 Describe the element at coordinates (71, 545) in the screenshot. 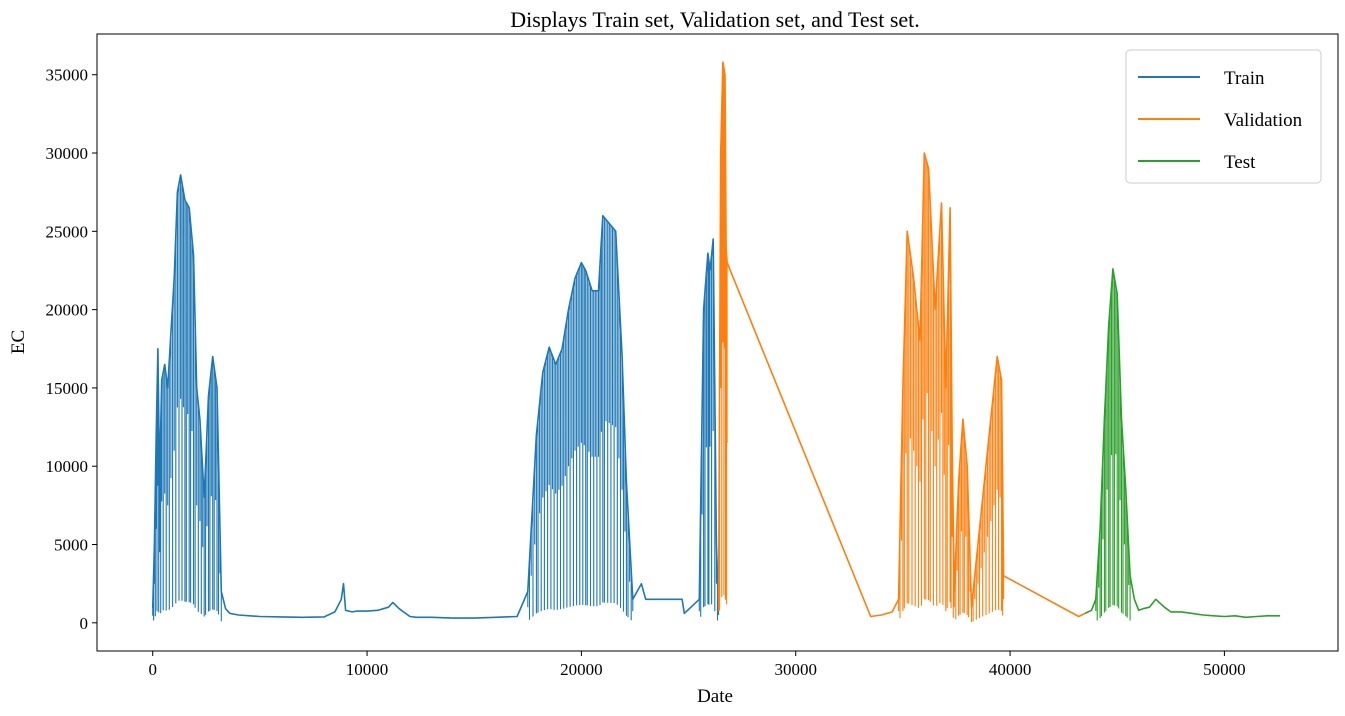

I see `y-tick-label: 5000` at that location.